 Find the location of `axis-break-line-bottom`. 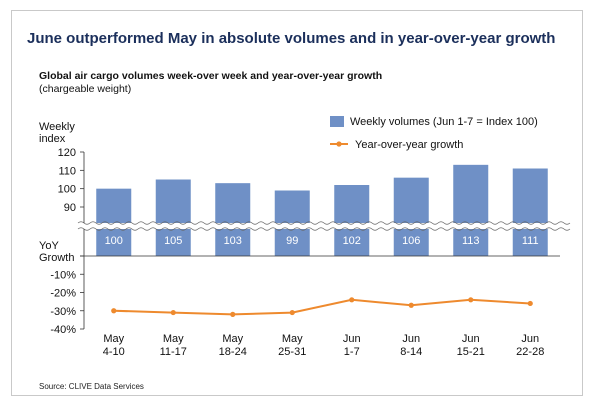

axis-break-line-bottom is located at coordinates (324, 229).